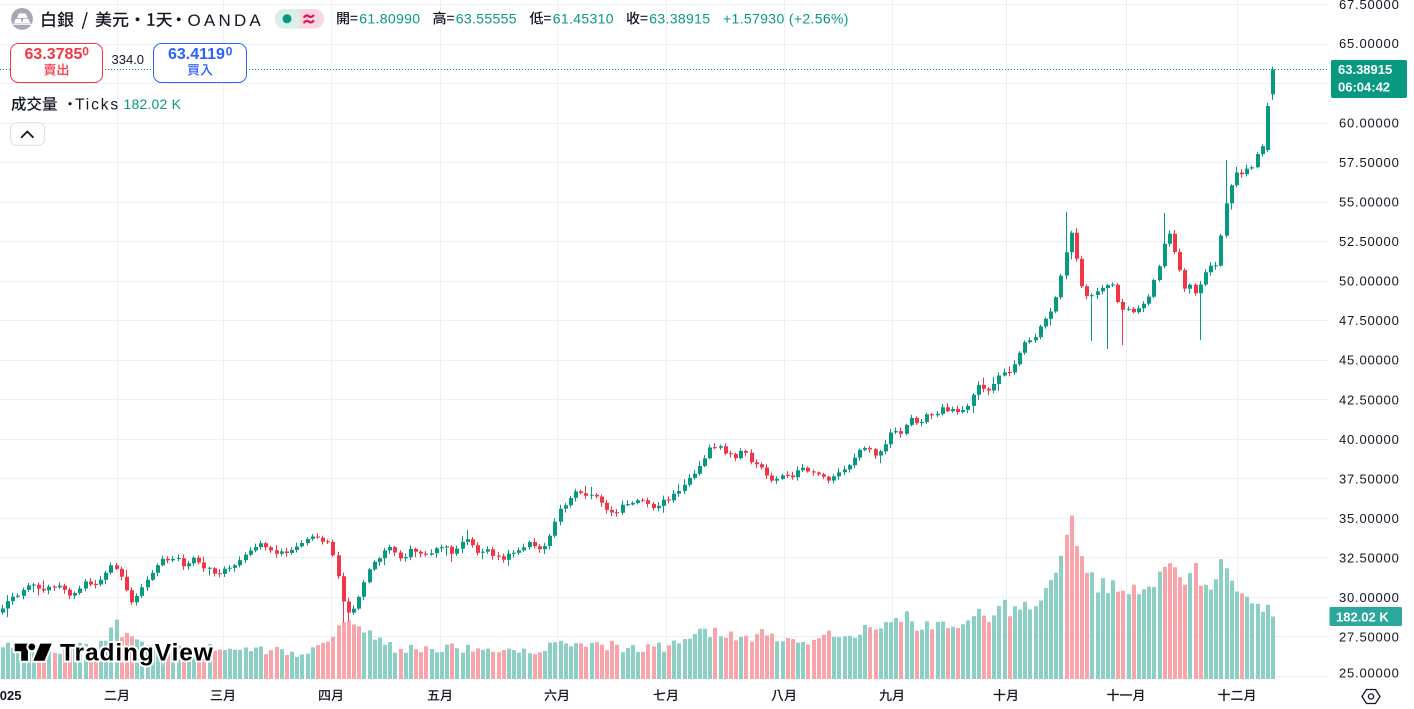 This screenshot has width=1414, height=709. What do you see at coordinates (1369, 320) in the screenshot?
I see `svg-text: 47.50000` at bounding box center [1369, 320].